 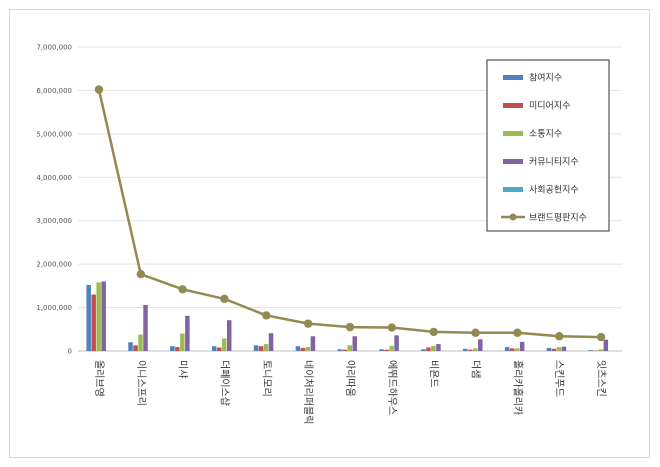 I want to click on y-tick-label: 0, so click(x=70, y=352).